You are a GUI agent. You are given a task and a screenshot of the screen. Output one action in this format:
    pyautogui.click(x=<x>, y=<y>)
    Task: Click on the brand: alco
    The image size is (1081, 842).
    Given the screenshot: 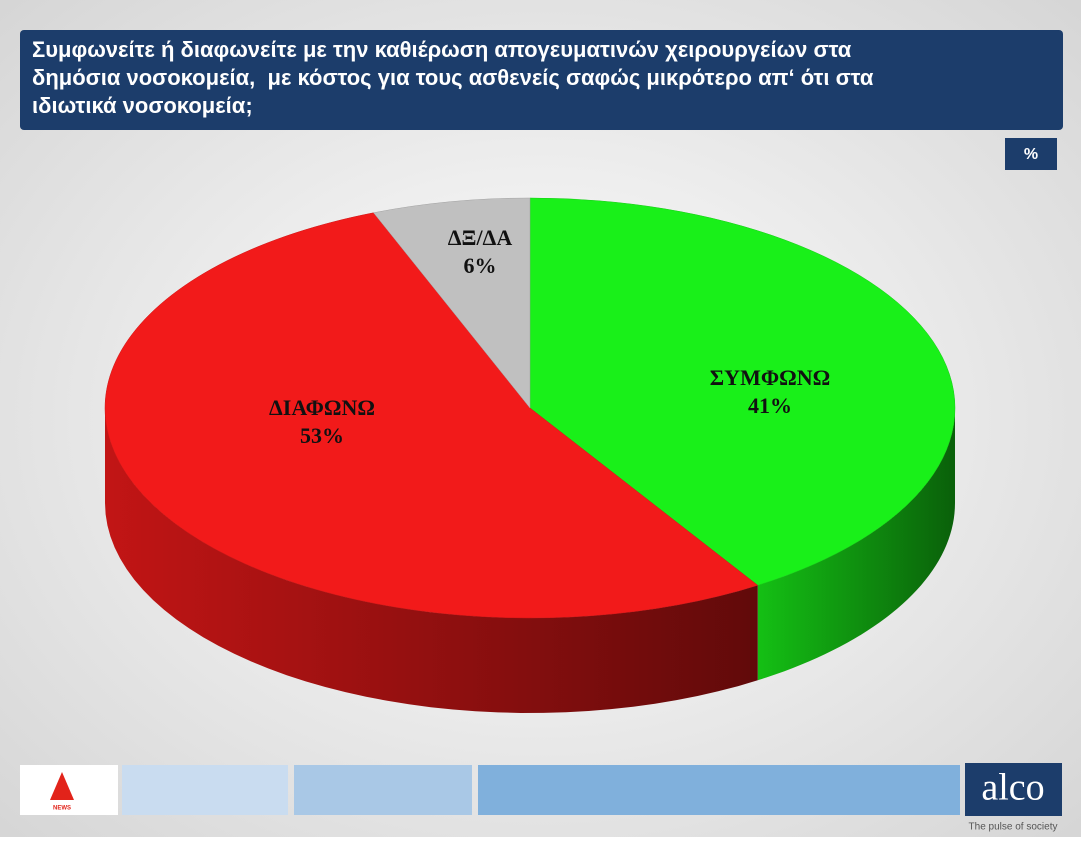 What is the action you would take?
    pyautogui.click(x=1012, y=788)
    